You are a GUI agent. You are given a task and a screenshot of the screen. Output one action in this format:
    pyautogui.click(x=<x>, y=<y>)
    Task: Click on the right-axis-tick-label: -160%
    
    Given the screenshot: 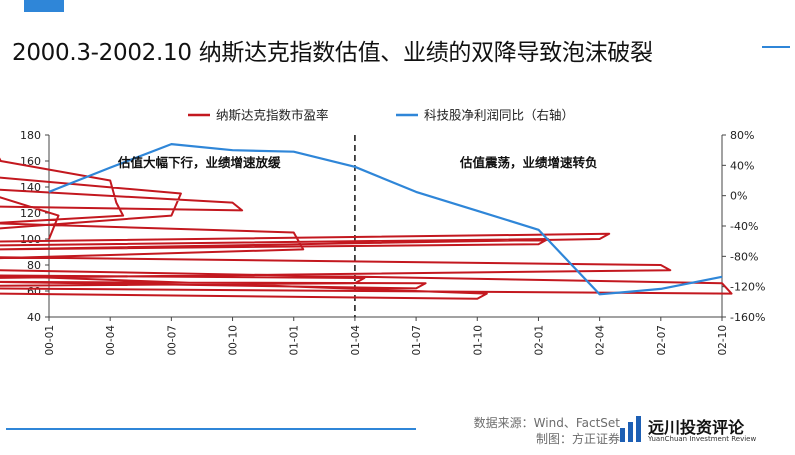 What is the action you would take?
    pyautogui.click(x=747, y=317)
    